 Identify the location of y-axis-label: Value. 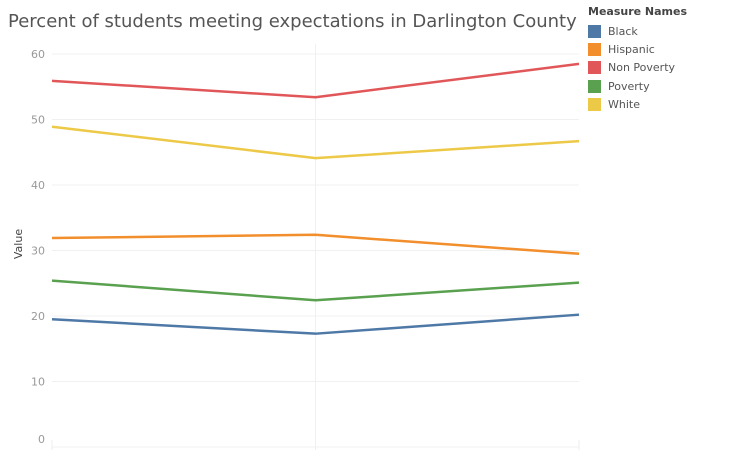
(18, 244).